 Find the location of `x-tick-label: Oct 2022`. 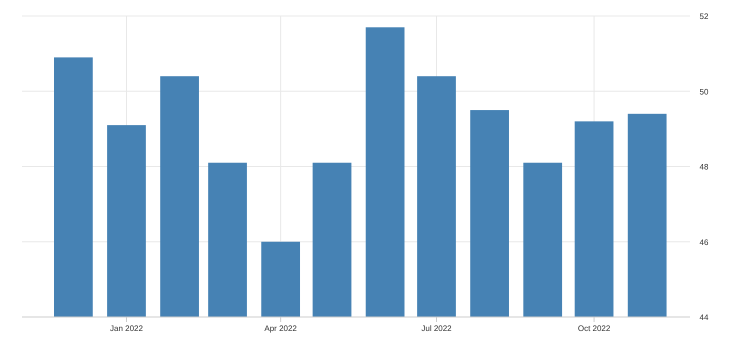

x-tick-label: Oct 2022 is located at coordinates (594, 328).